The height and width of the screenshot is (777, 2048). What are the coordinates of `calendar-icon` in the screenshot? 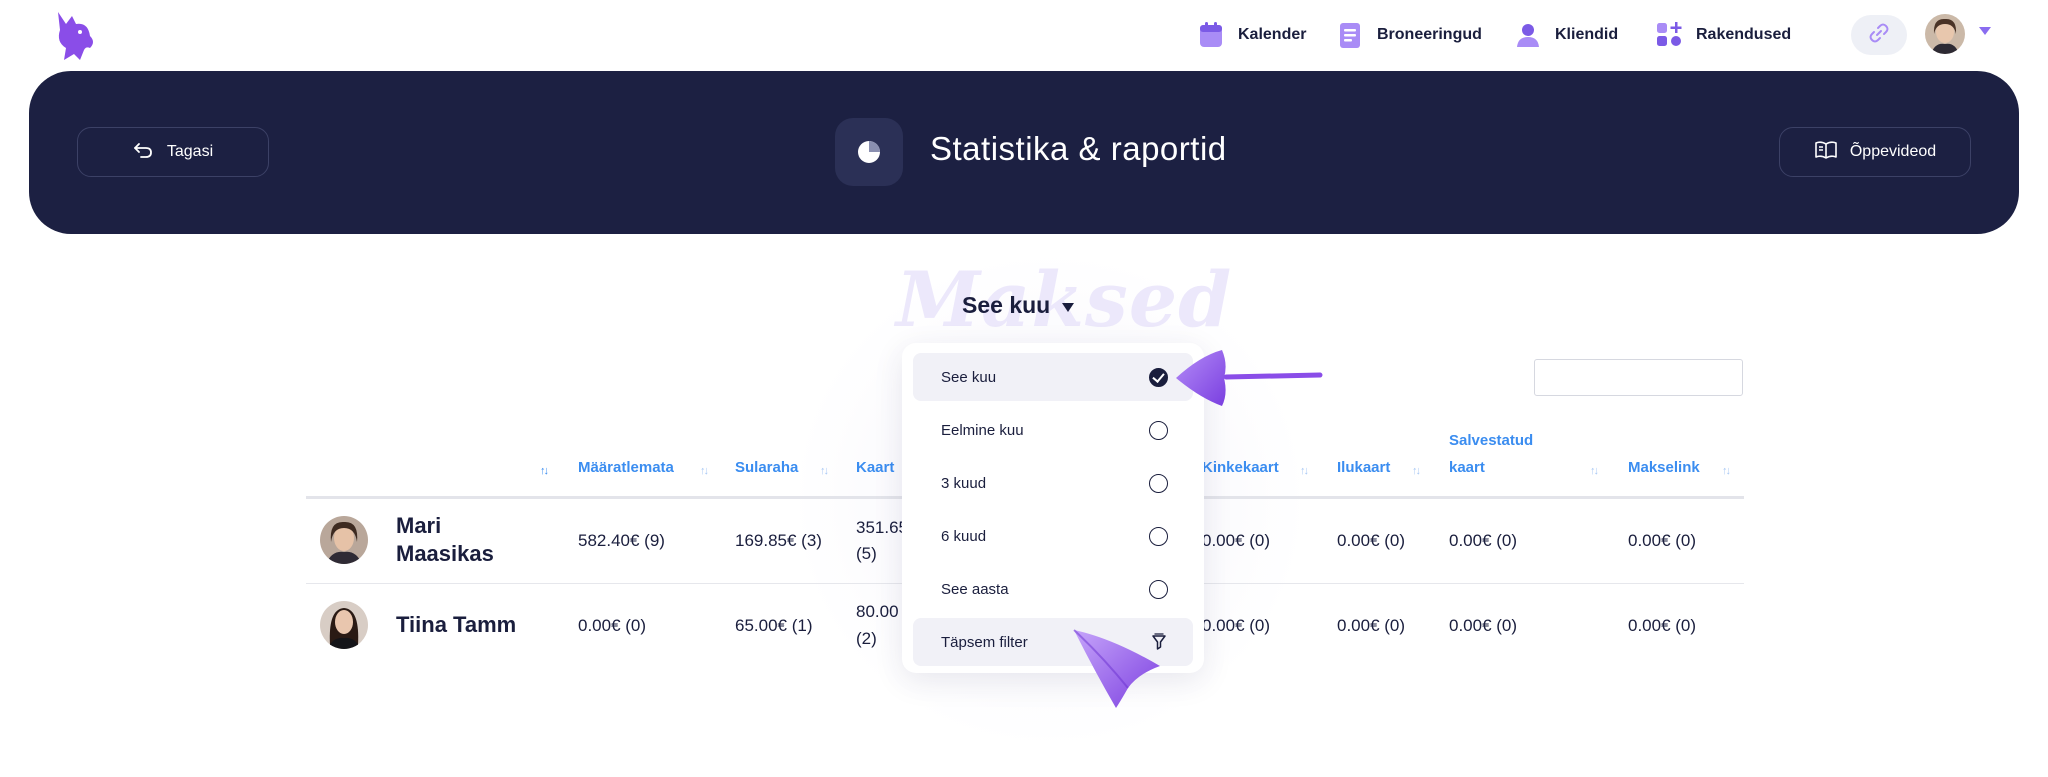 It's located at (1211, 35).